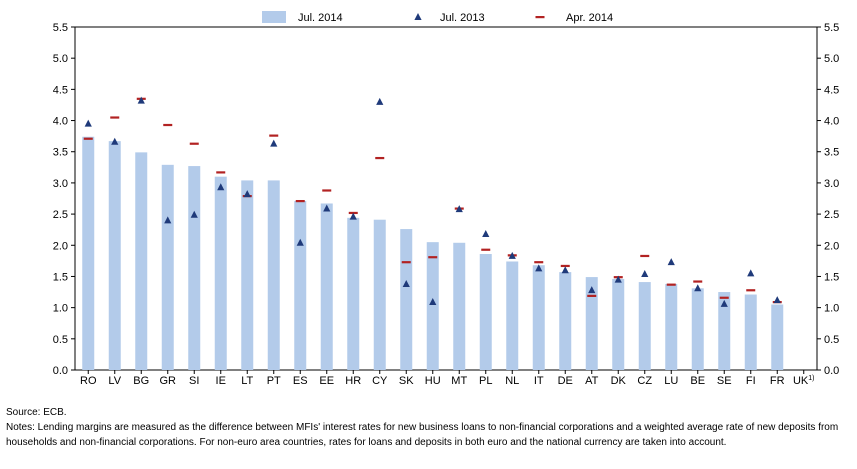 The height and width of the screenshot is (469, 857). I want to click on x-tick-label-pt: PT, so click(274, 381).